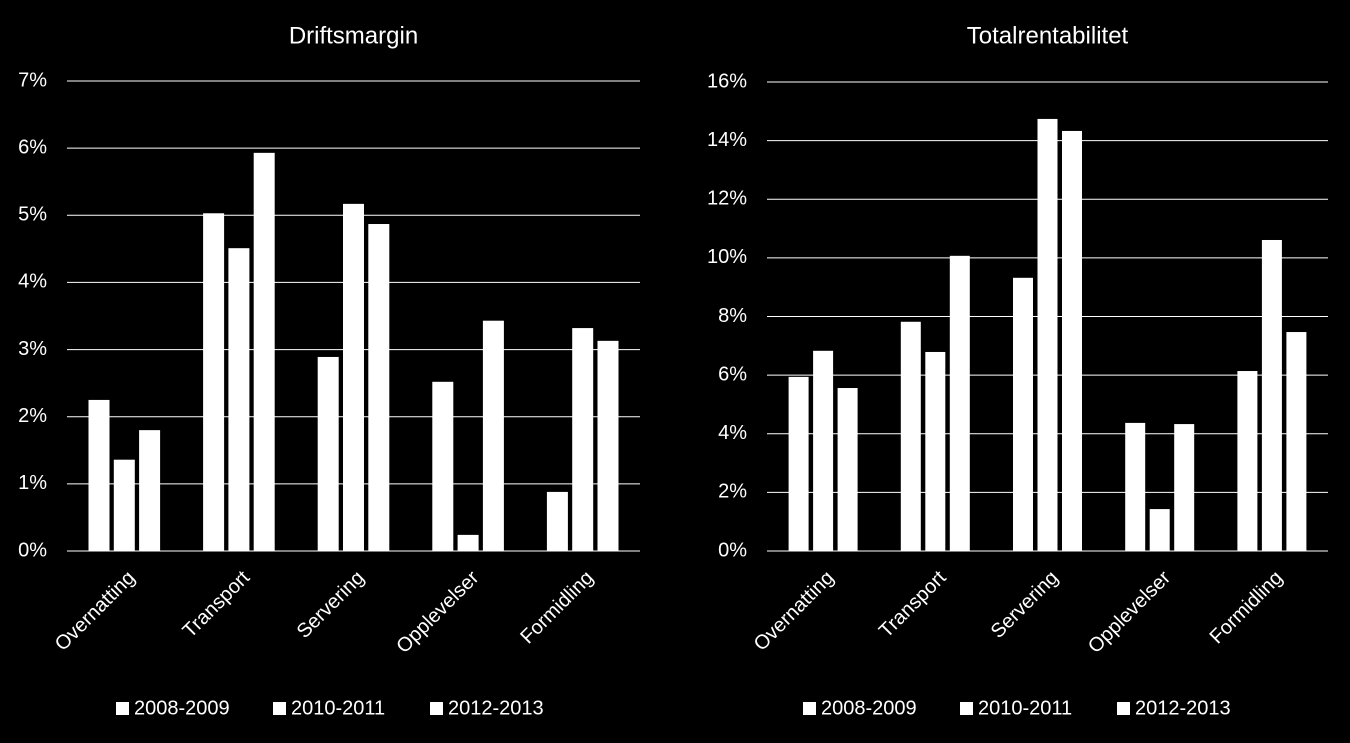  I want to click on y-tick-label: 3%, so click(32, 349).